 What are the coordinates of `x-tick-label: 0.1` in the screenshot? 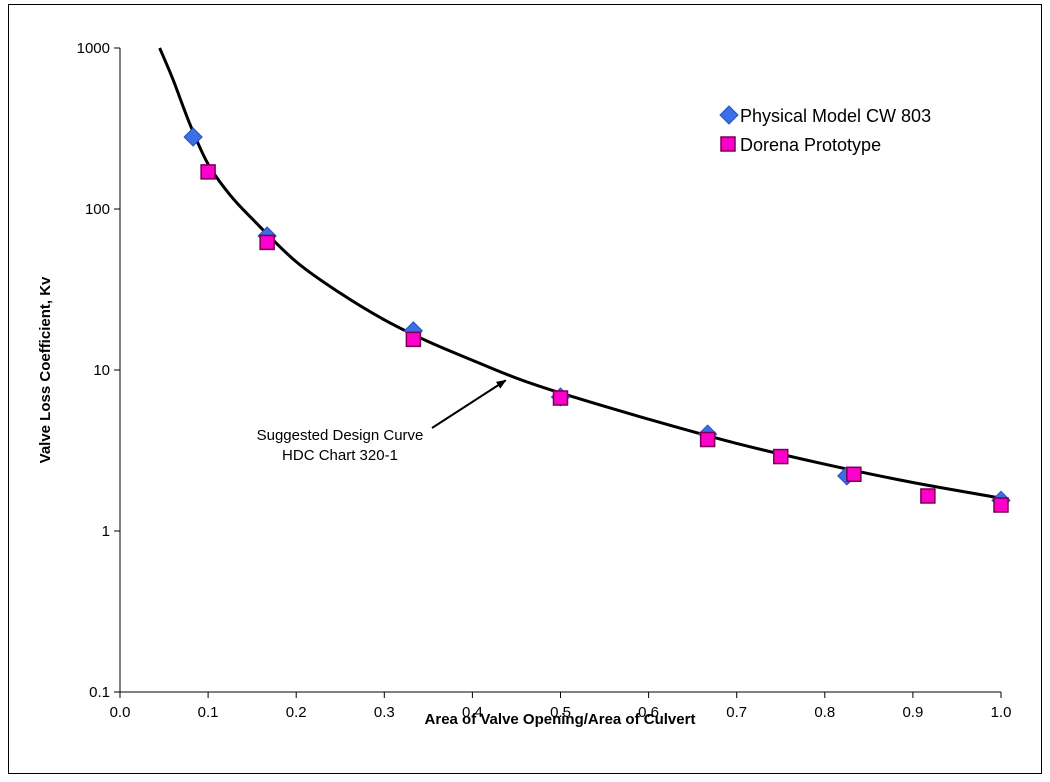 It's located at (208, 712).